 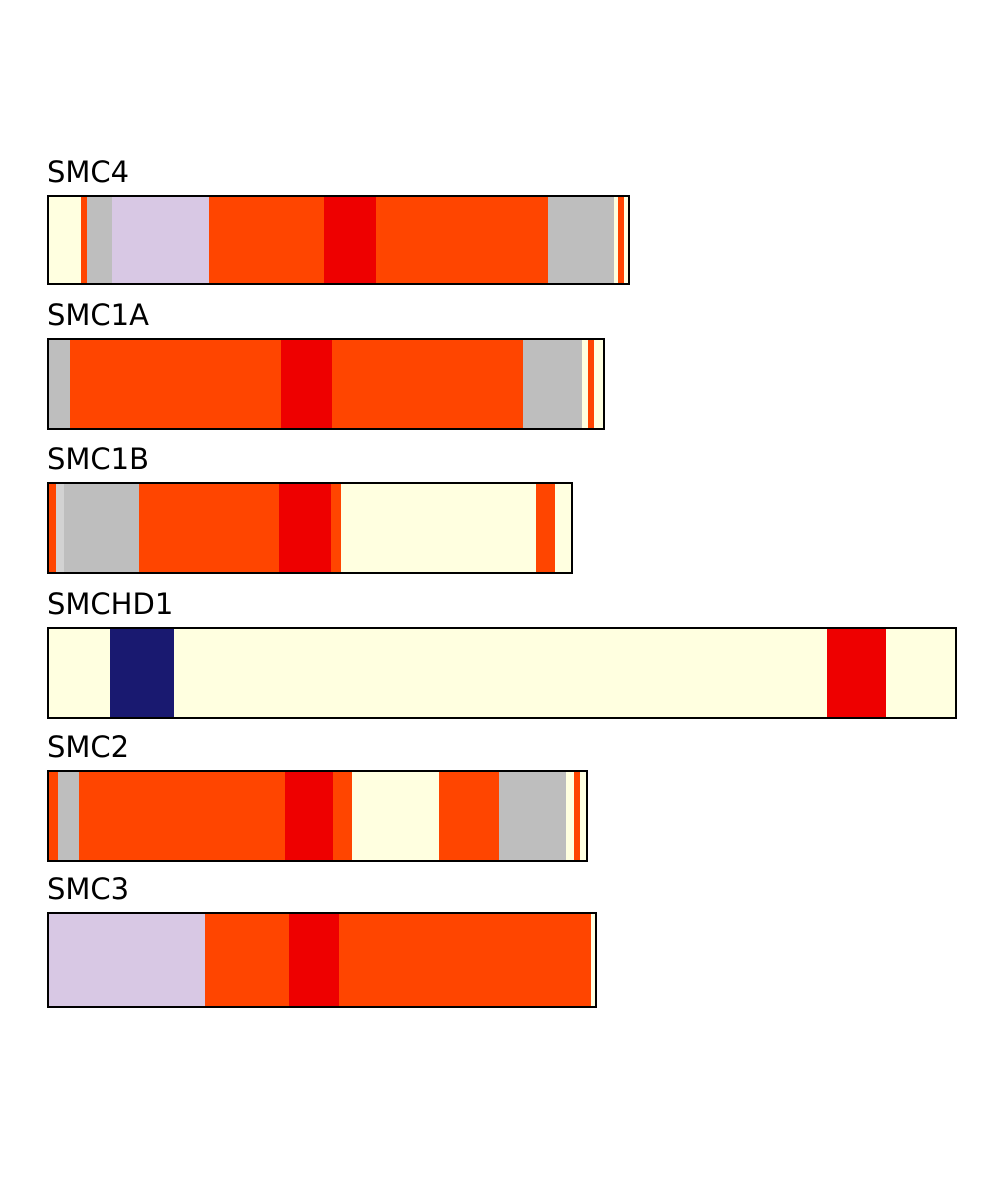 I want to click on protein-label: SMC1B, so click(x=98, y=459).